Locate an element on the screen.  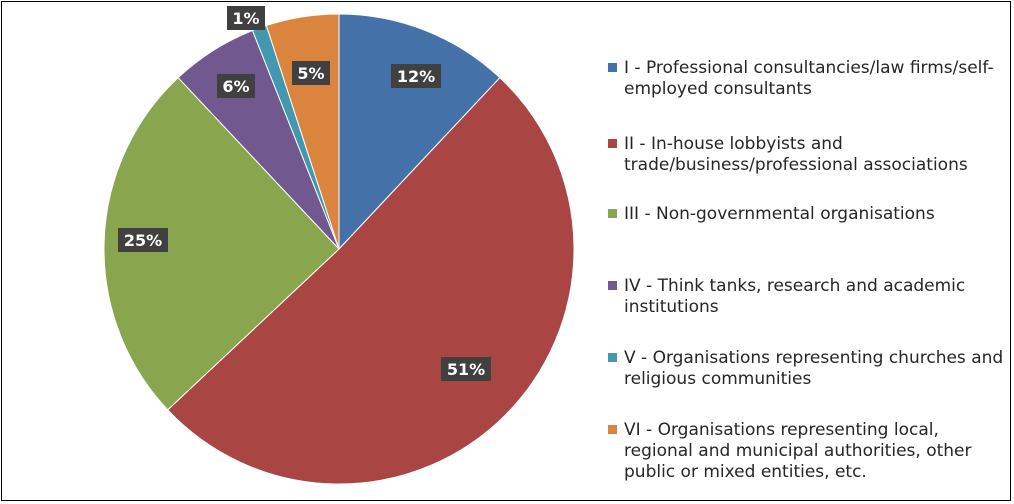
data-label-text-1: 12% is located at coordinates (416, 76).